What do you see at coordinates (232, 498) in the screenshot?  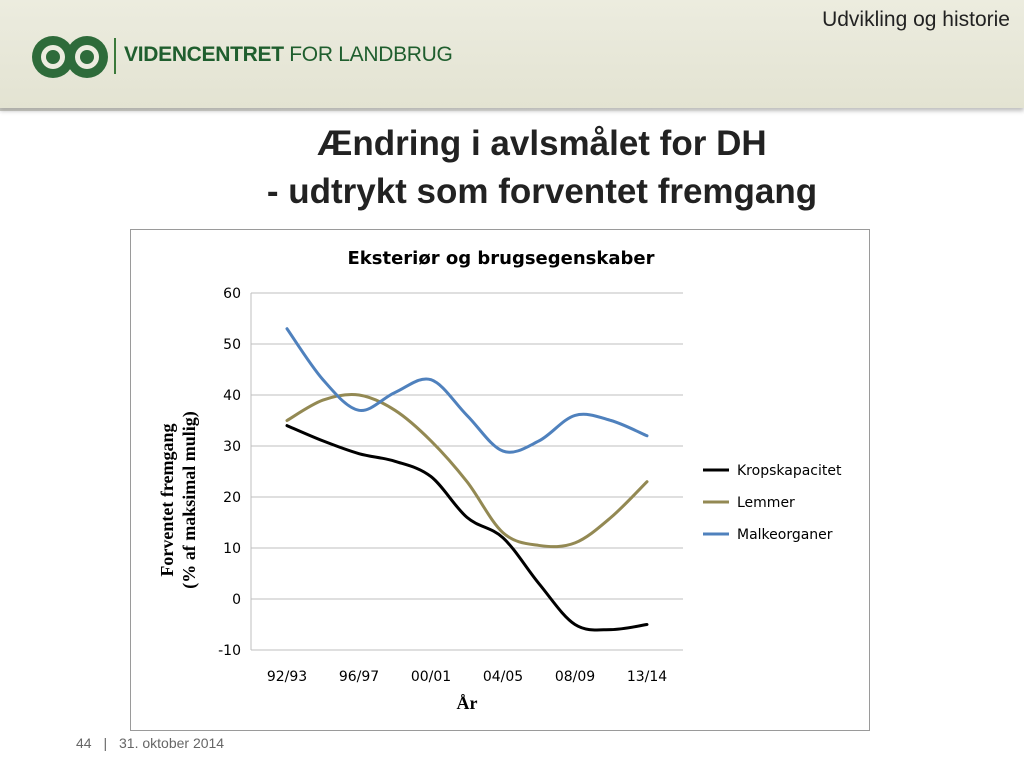 I see `y-tick-label-4: 20` at bounding box center [232, 498].